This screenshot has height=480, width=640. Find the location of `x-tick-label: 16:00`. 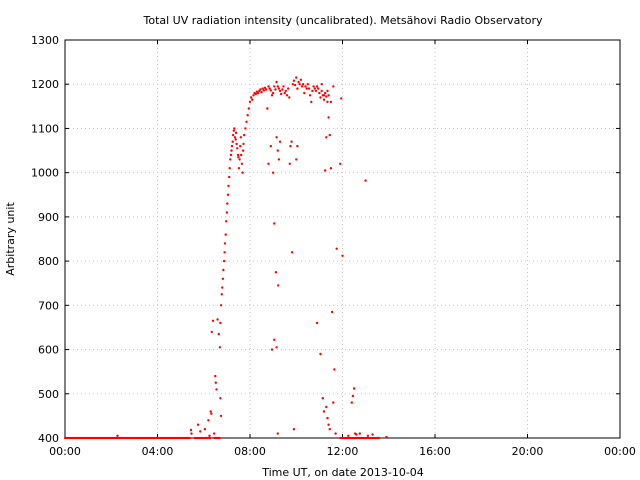

x-tick-label: 16:00 is located at coordinates (435, 451).